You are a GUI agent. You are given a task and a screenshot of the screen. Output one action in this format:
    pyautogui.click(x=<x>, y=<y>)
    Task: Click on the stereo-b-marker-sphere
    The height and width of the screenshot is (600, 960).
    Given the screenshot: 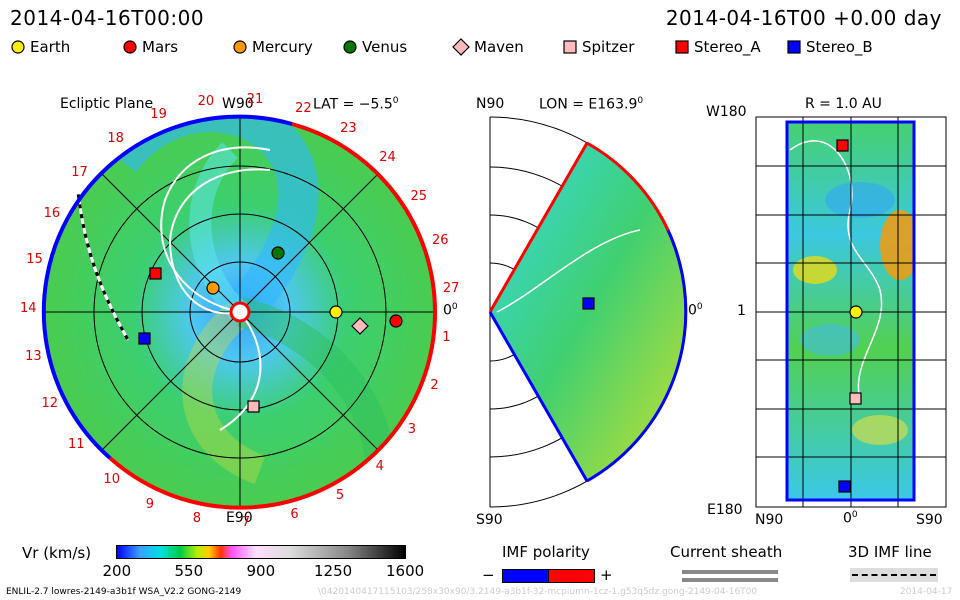 What is the action you would take?
    pyautogui.click(x=844, y=486)
    